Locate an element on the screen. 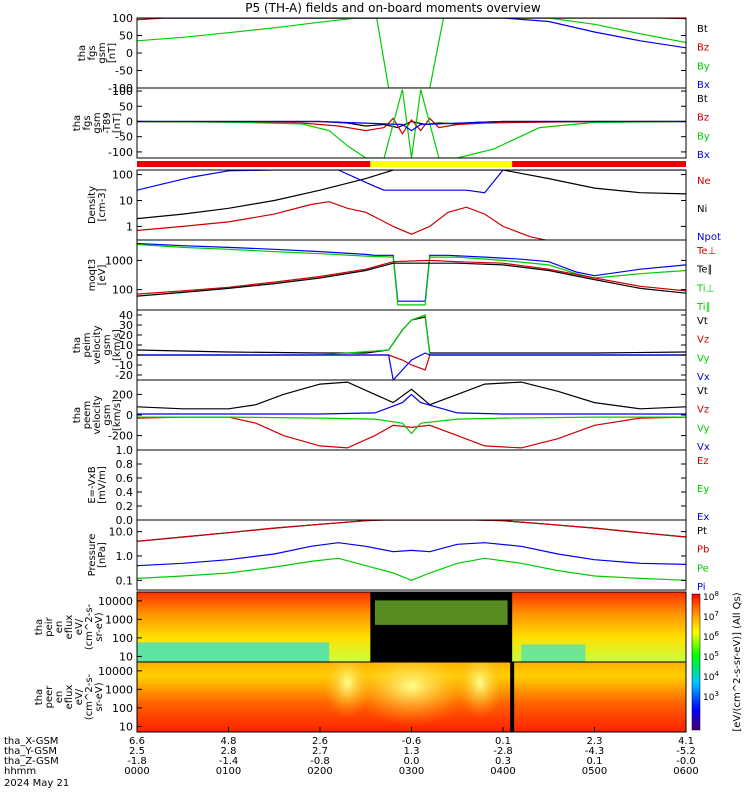 The image size is (750, 804). ephemeris-value: -4.3 is located at coordinates (595, 751).